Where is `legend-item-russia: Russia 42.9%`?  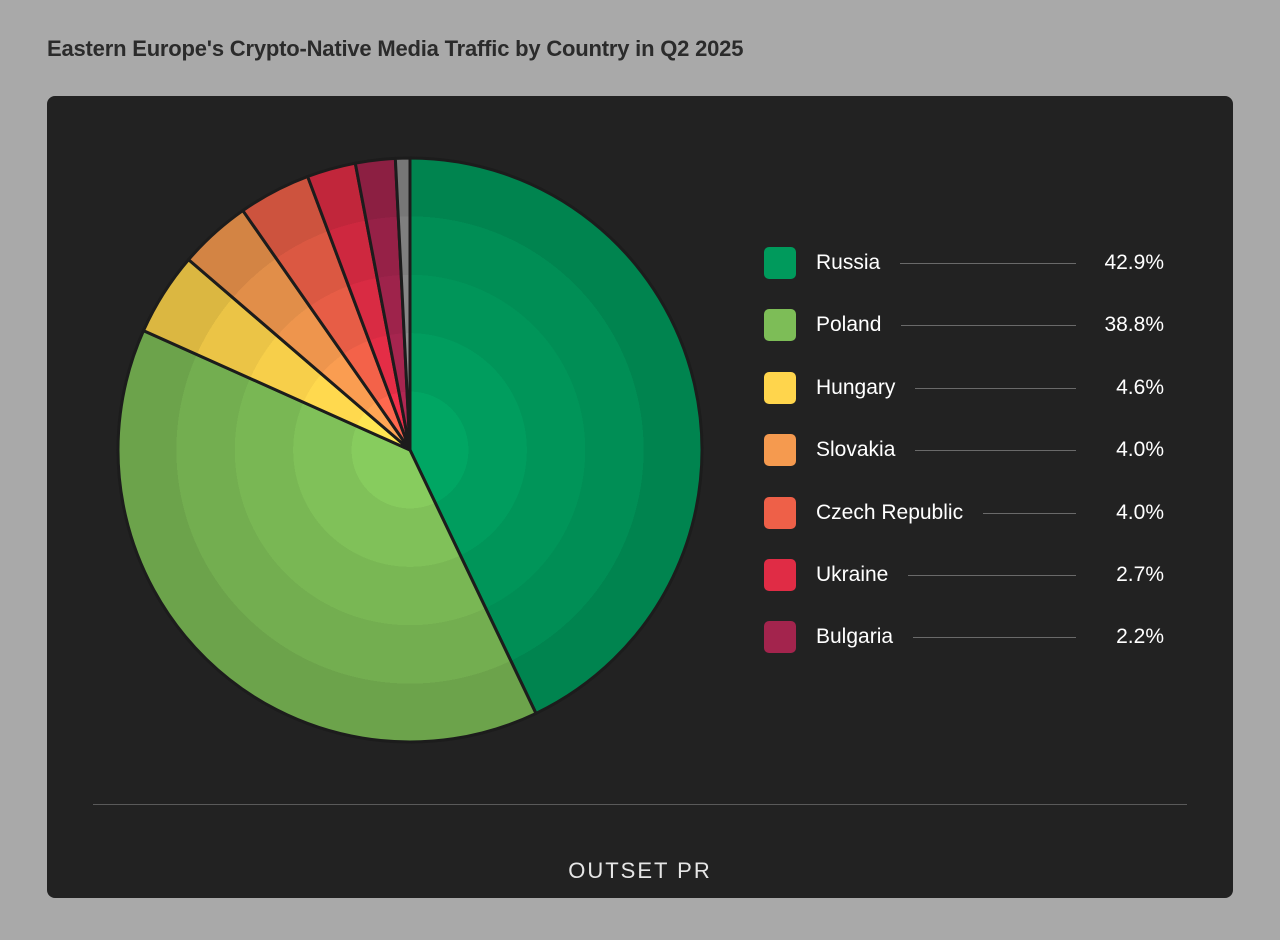 legend-item-russia: Russia 42.9% is located at coordinates (964, 263).